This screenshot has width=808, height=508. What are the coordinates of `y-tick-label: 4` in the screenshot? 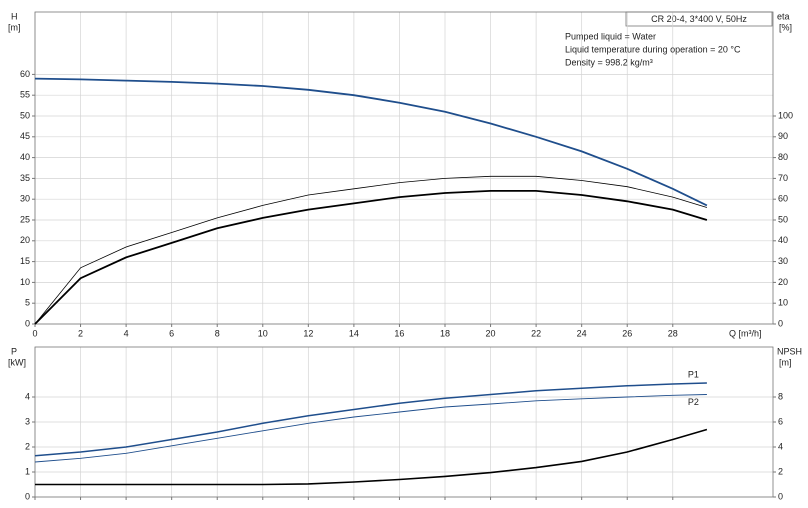 It's located at (27, 396).